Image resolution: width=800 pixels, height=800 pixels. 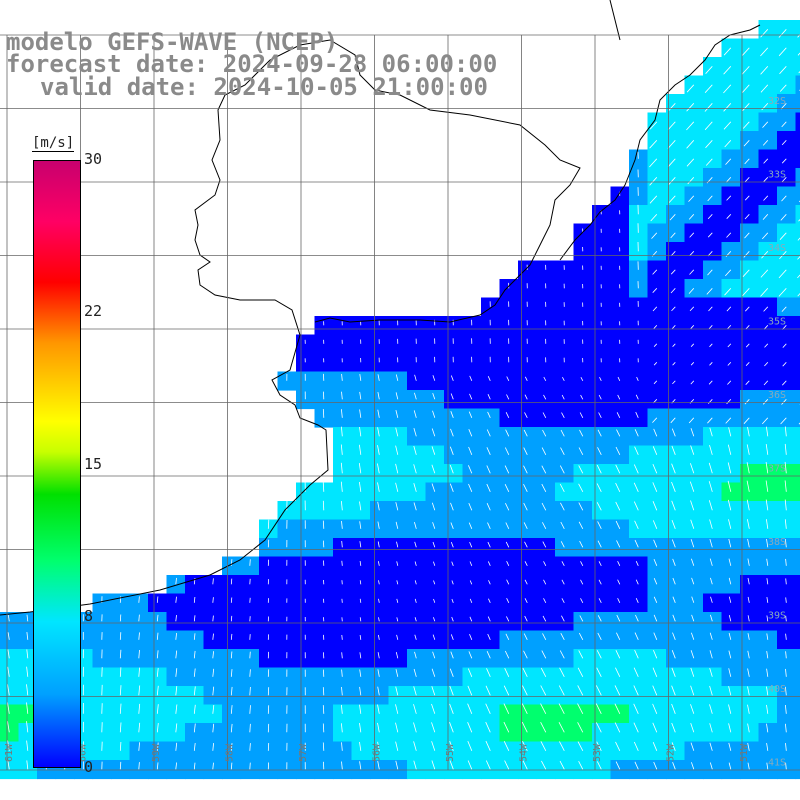 What do you see at coordinates (156, 752) in the screenshot?
I see `lon-label: 59W` at bounding box center [156, 752].